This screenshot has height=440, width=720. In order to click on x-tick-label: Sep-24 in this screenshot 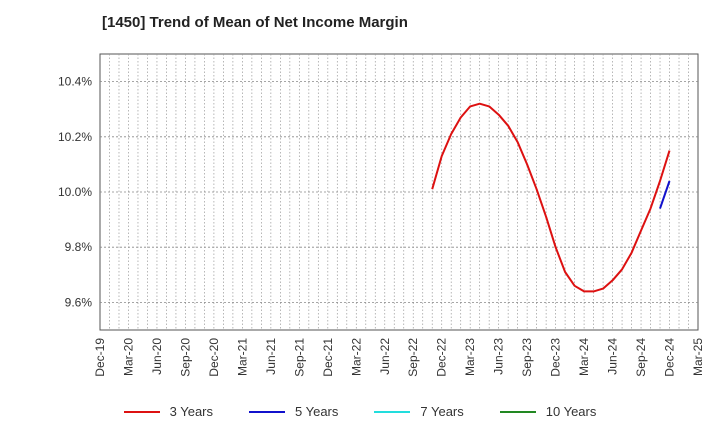, I will do `click(641, 357)`.